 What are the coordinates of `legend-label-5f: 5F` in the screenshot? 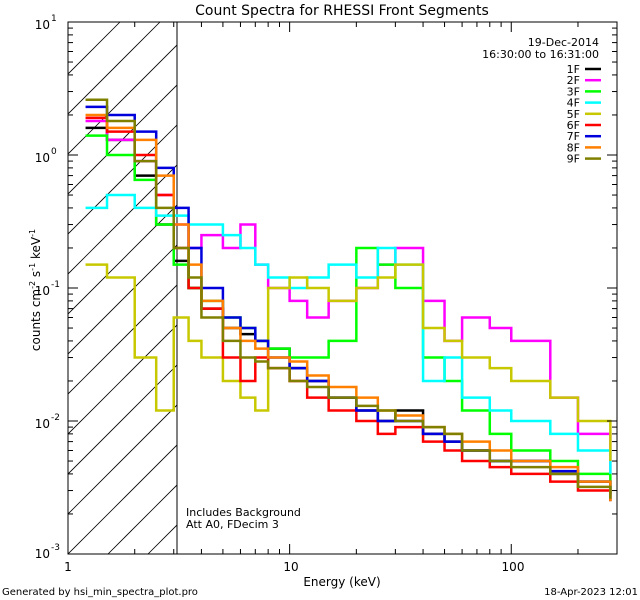 It's located at (573, 114).